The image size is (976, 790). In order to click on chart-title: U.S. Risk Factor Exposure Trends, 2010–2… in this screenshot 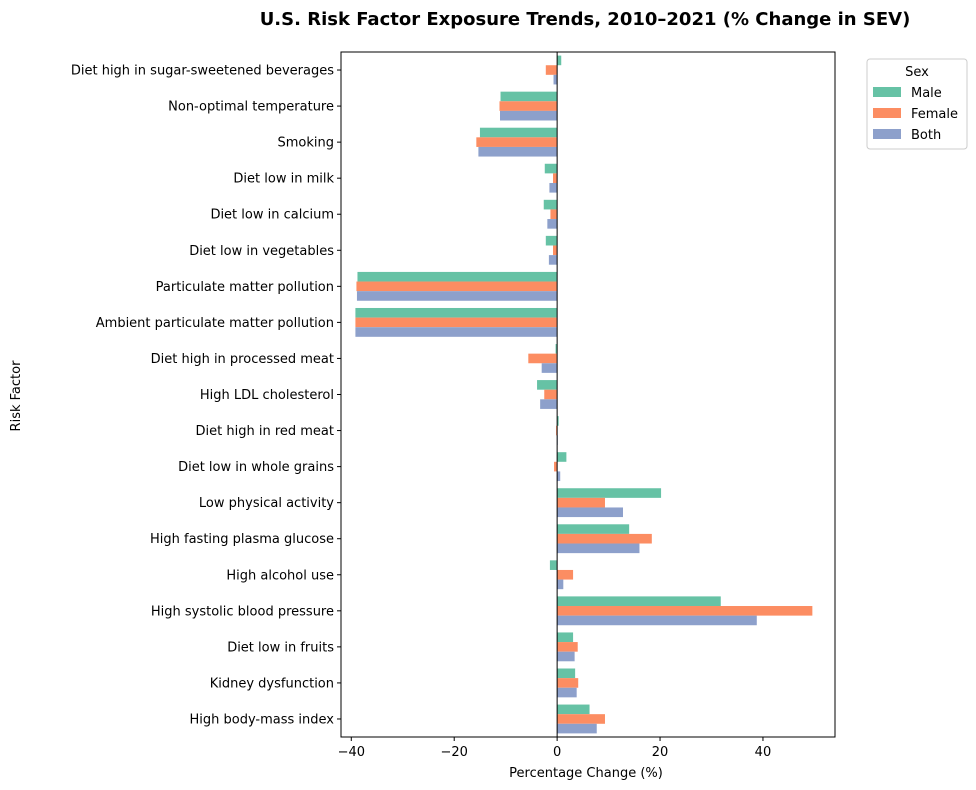, I will do `click(585, 19)`.